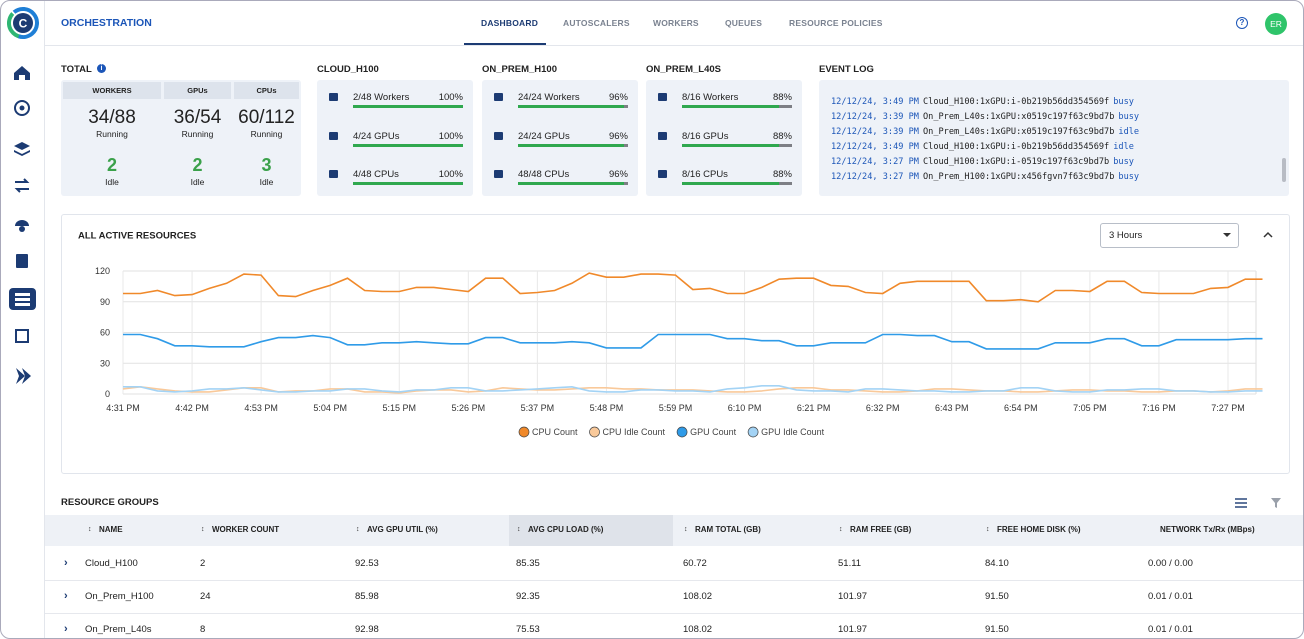  Describe the element at coordinates (399, 408) in the screenshot. I see `x-tick-label: 5:15 PM` at that location.